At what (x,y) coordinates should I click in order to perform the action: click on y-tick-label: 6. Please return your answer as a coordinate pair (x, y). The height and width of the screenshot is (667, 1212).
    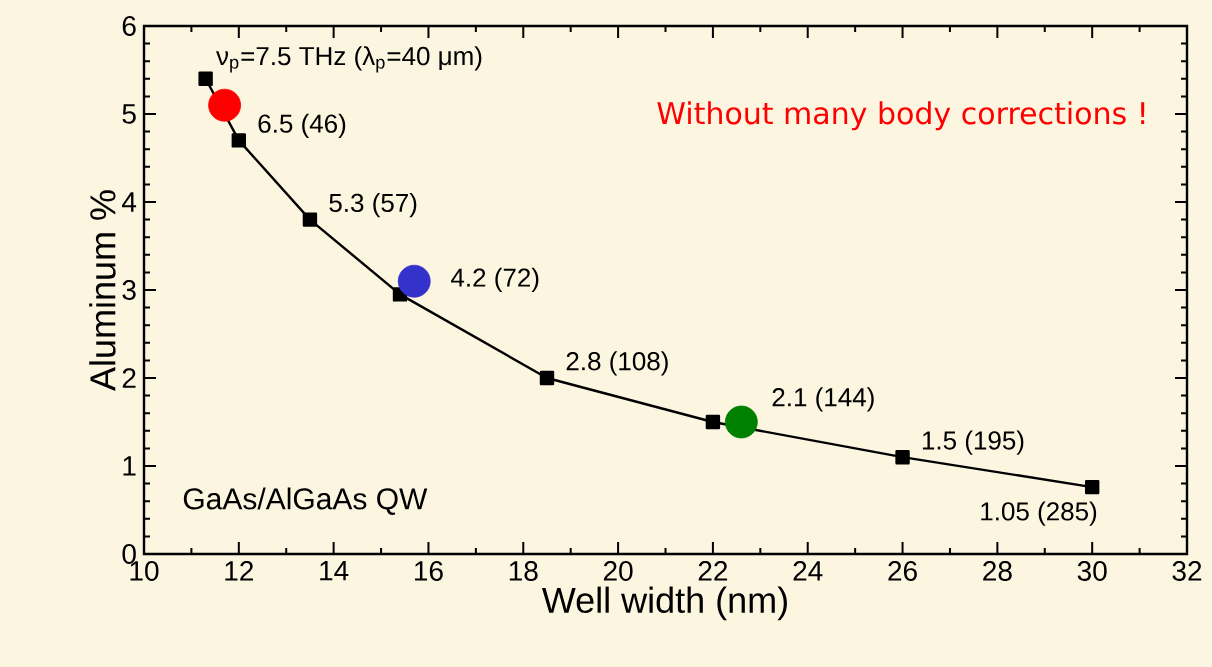
    Looking at the image, I should click on (129, 26).